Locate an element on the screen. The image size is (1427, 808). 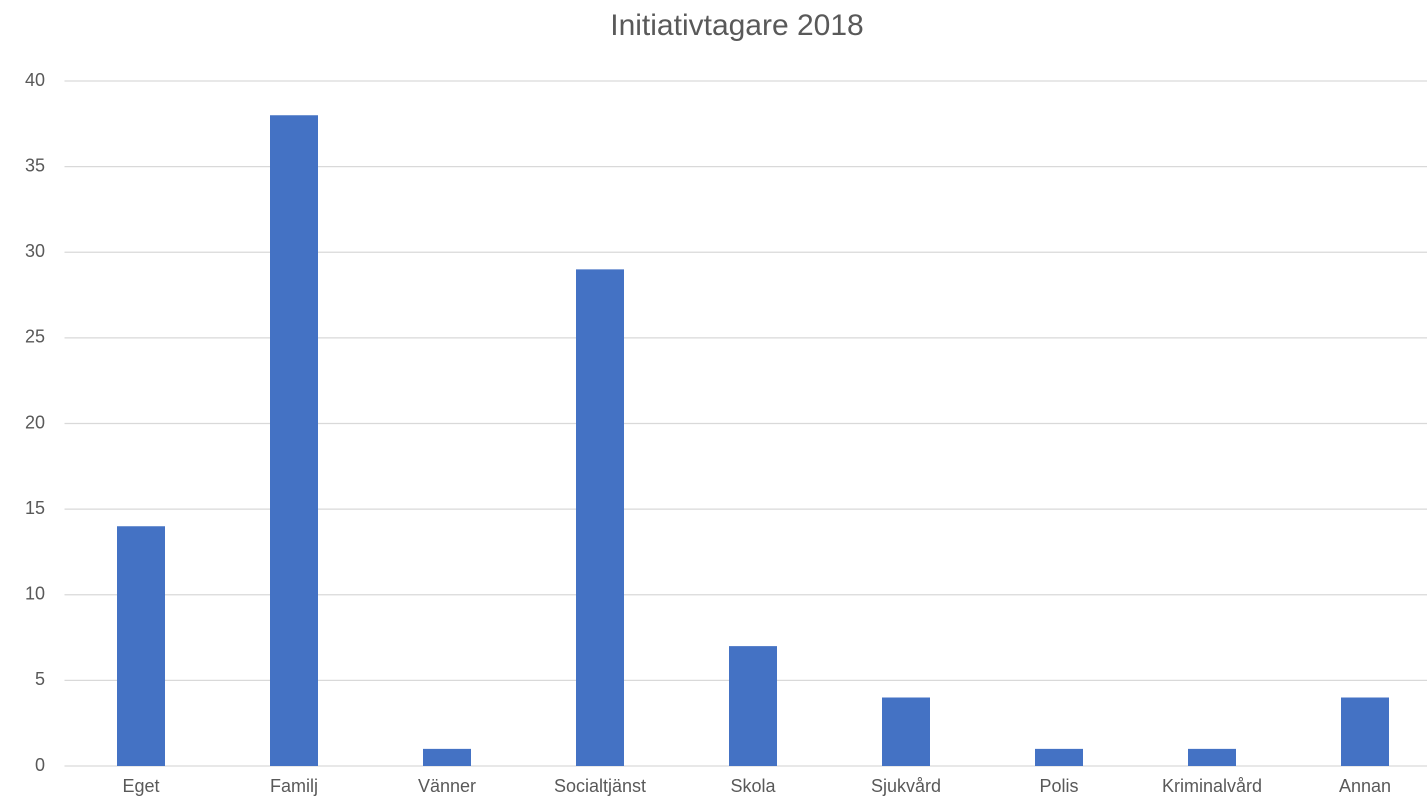
y-tick-label: 5 is located at coordinates (40, 679).